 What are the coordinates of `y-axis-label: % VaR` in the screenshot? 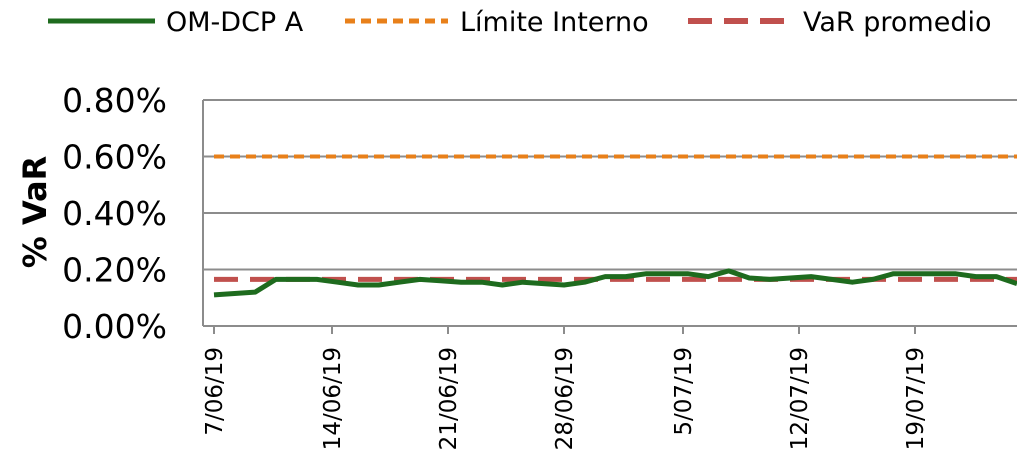 It's located at (35, 212).